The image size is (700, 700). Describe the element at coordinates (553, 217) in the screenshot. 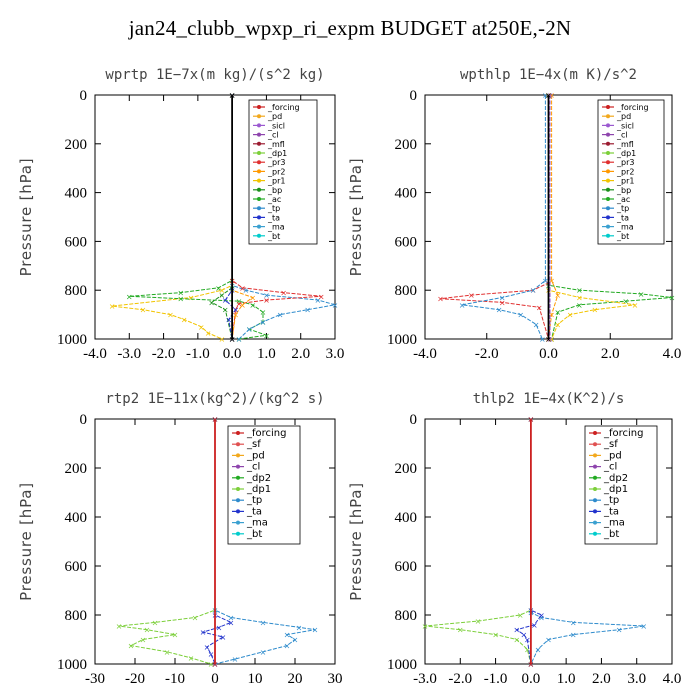

I see `series-line-pr2` at that location.